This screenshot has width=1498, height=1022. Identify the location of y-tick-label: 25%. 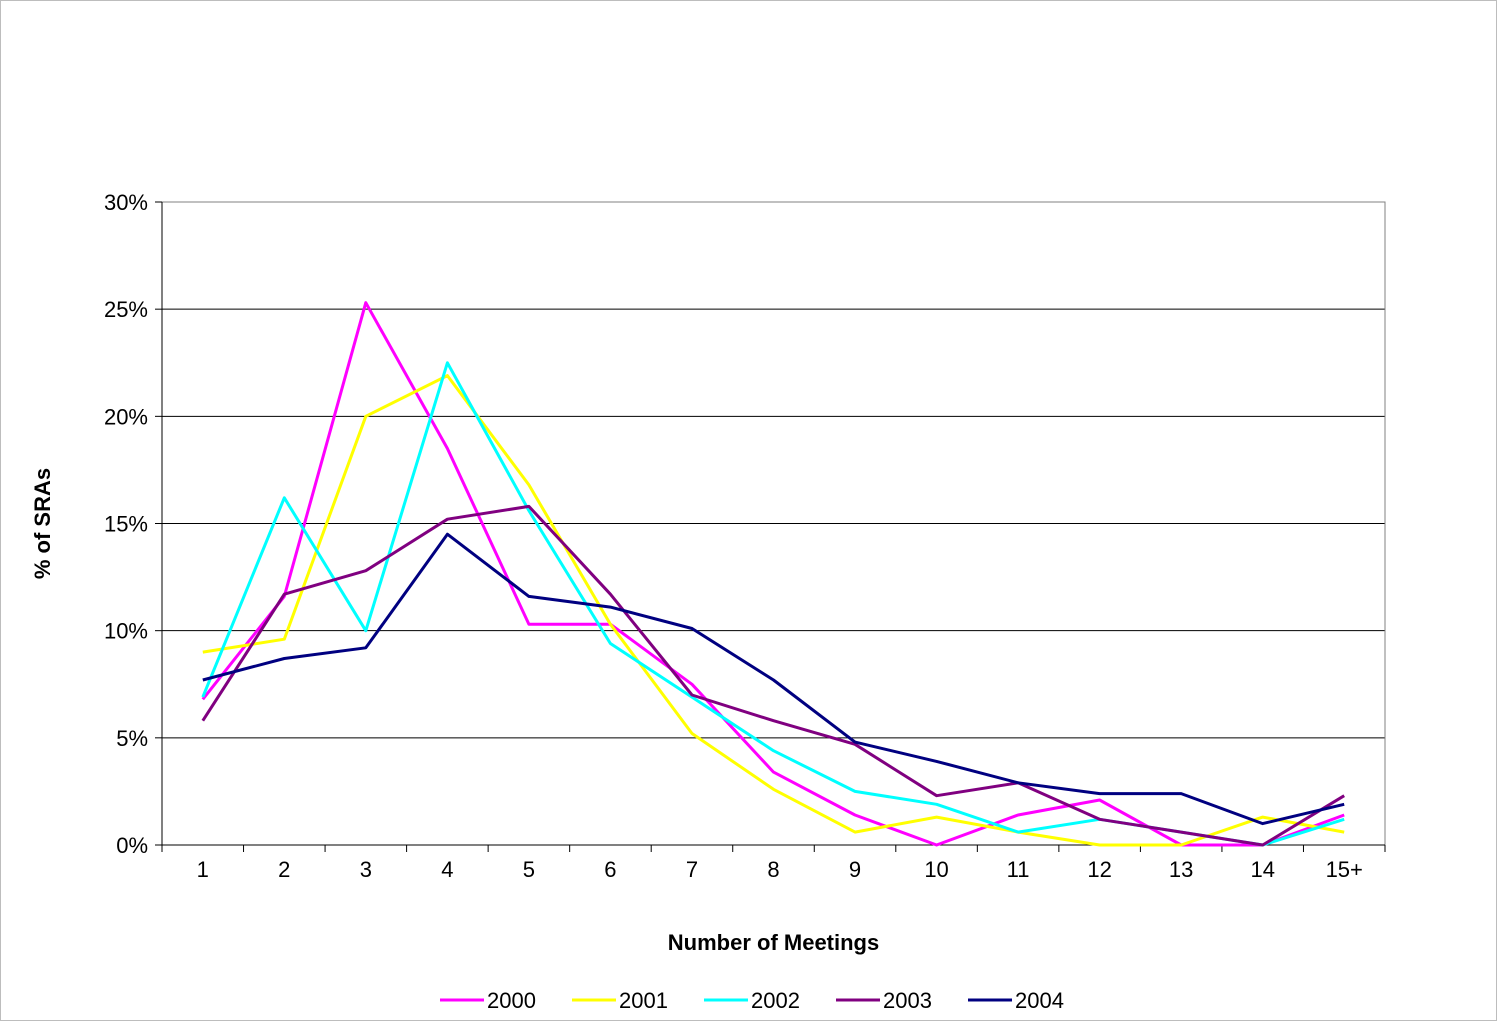
(126, 309).